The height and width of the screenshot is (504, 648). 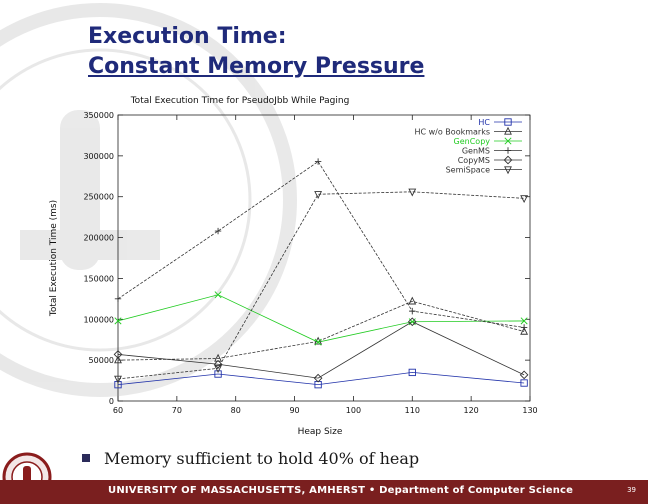 What do you see at coordinates (484, 122) in the screenshot?
I see `legend-label: HC` at bounding box center [484, 122].